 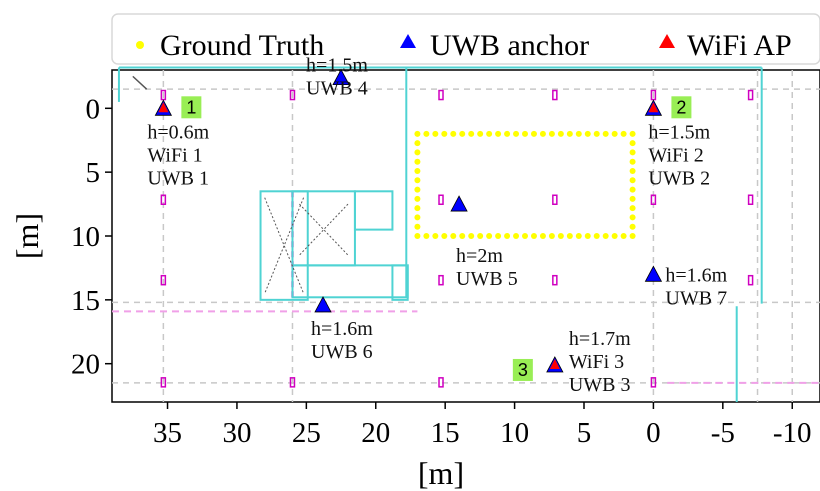 What do you see at coordinates (27, 236) in the screenshot?
I see `y-axis-label: [m]` at bounding box center [27, 236].